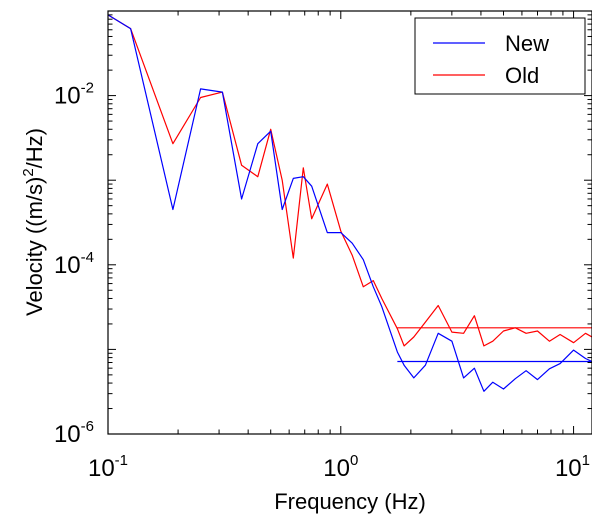 Image resolution: width=592 pixels, height=522 pixels. What do you see at coordinates (28, 172) in the screenshot?
I see `y-axis-label-sup: 2` at bounding box center [28, 172].